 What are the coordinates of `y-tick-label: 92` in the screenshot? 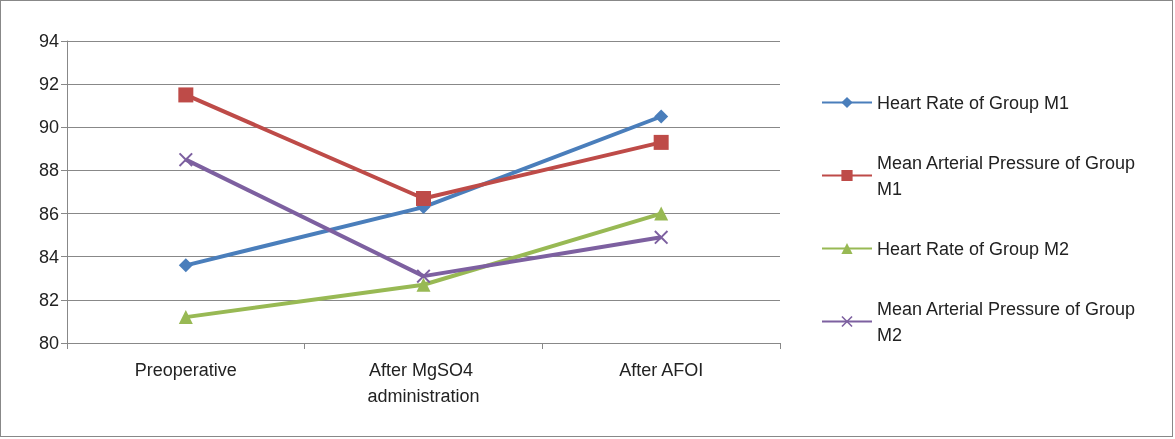 It's located at (48, 84).